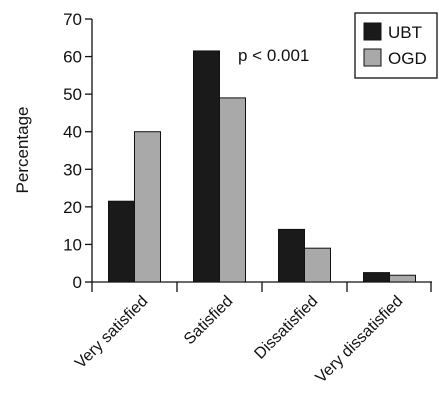 The width and height of the screenshot is (439, 412). Describe the element at coordinates (77, 282) in the screenshot. I see `y-tick-label: 0` at that location.